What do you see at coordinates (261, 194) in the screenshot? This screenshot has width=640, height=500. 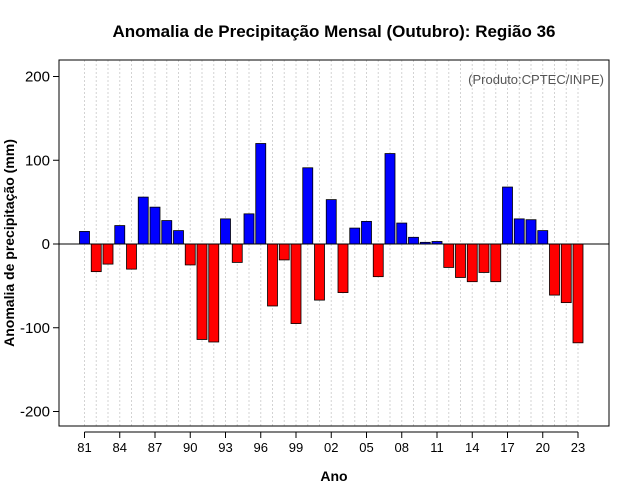 I see `bar-1996` at bounding box center [261, 194].